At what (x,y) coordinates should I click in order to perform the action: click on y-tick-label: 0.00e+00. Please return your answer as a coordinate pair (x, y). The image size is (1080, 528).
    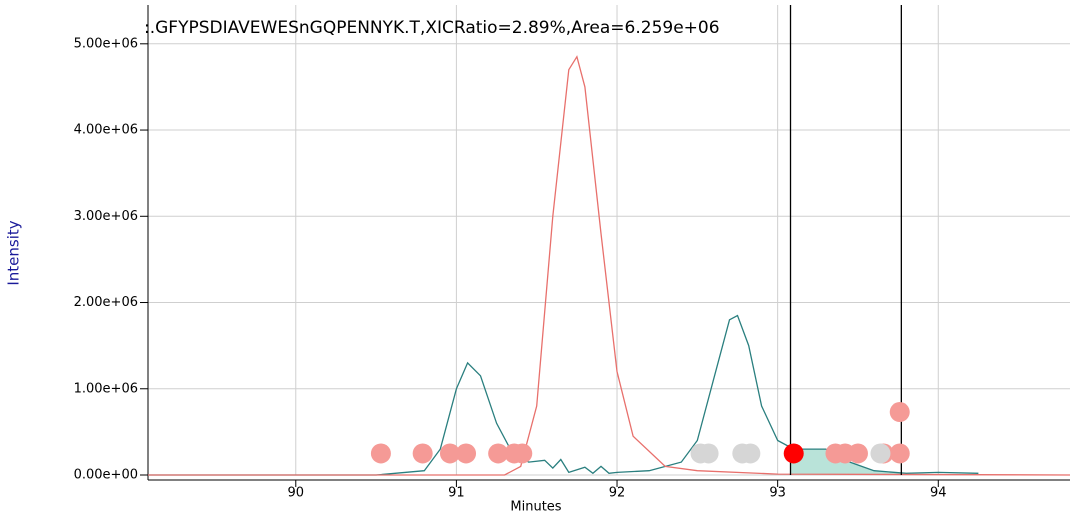
    Looking at the image, I should click on (106, 475).